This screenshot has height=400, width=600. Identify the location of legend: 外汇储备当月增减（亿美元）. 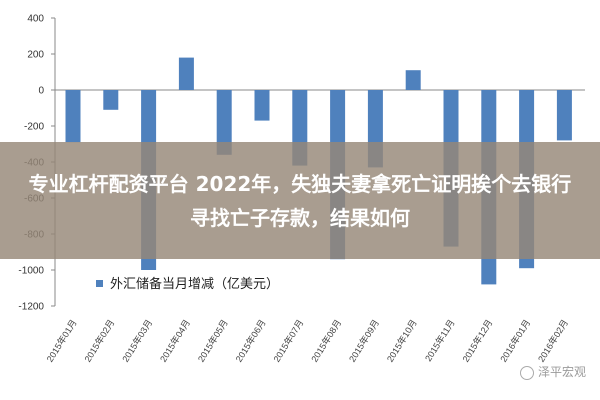
(187, 284).